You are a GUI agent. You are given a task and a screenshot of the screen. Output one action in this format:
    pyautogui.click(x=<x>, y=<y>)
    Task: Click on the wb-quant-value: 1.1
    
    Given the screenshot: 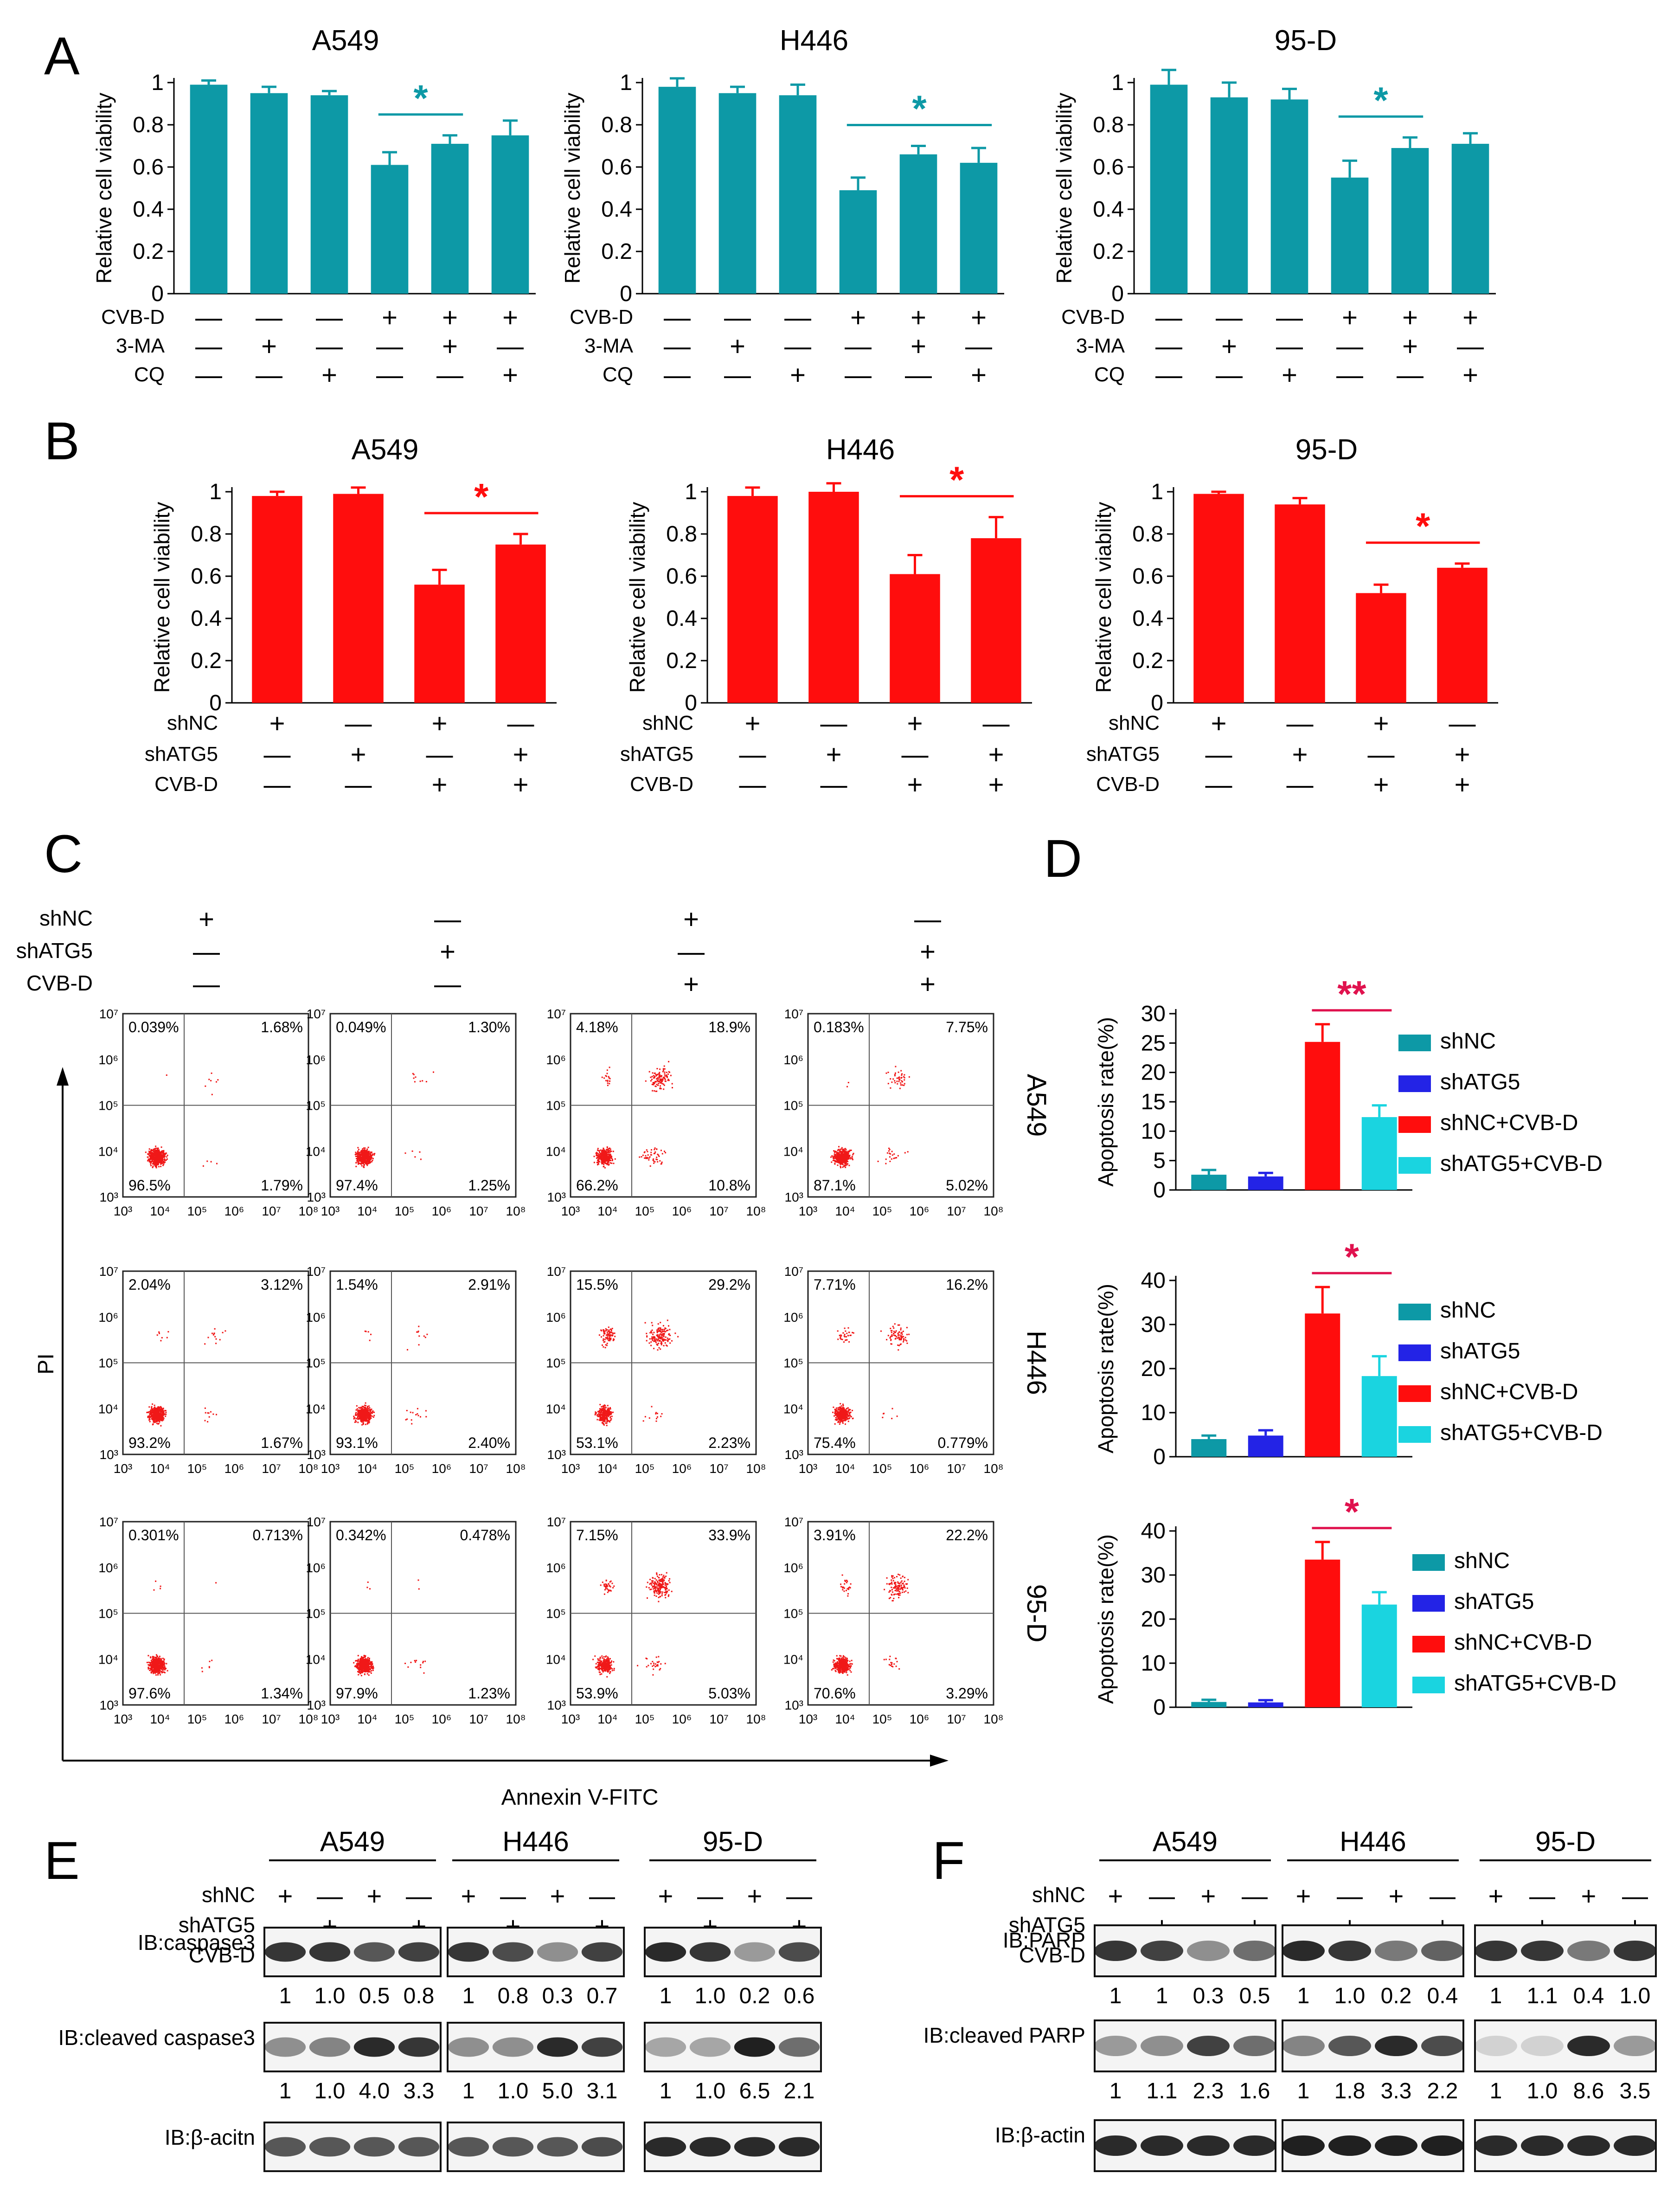 What is the action you would take?
    pyautogui.click(x=1542, y=1996)
    